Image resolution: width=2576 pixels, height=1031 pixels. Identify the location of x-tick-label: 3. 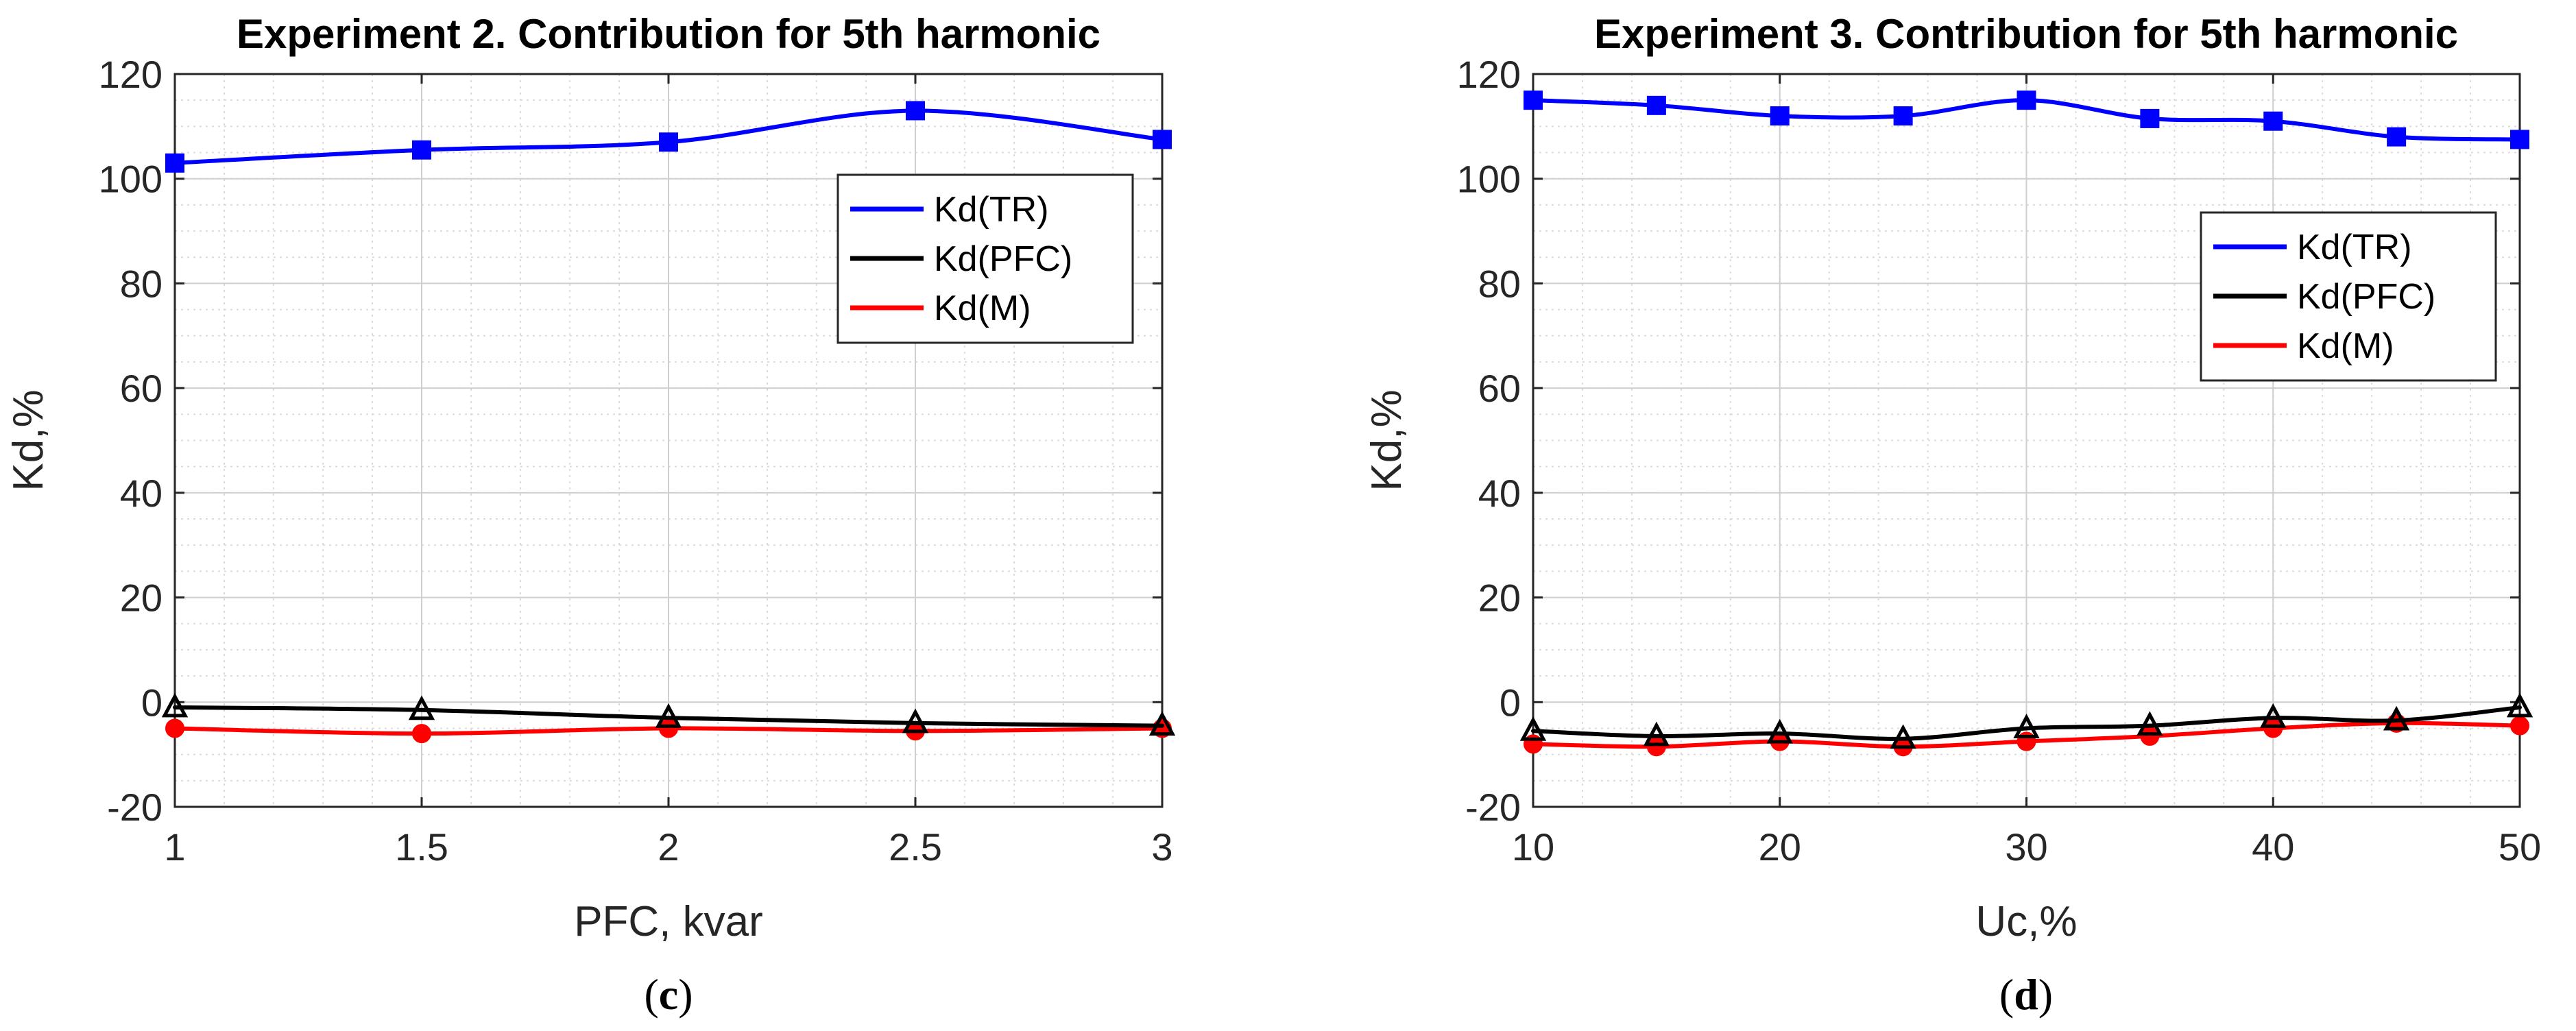
(1162, 847).